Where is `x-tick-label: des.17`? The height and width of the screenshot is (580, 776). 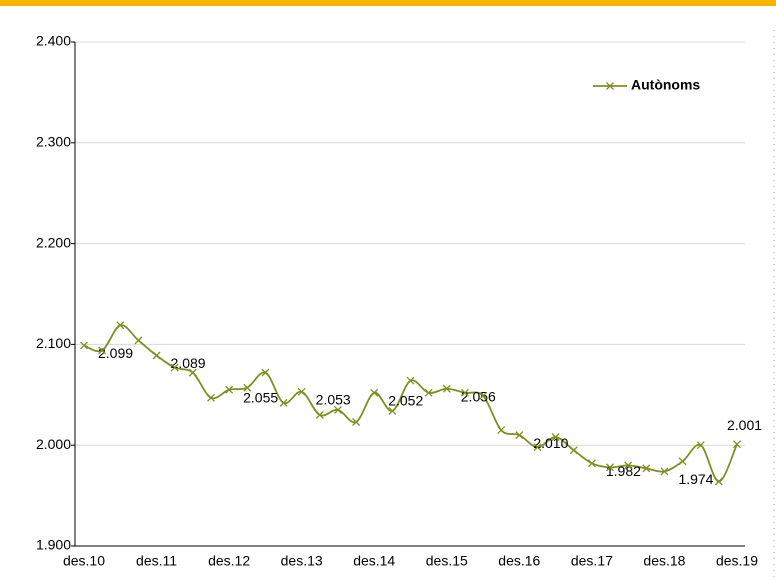 x-tick-label: des.17 is located at coordinates (592, 561).